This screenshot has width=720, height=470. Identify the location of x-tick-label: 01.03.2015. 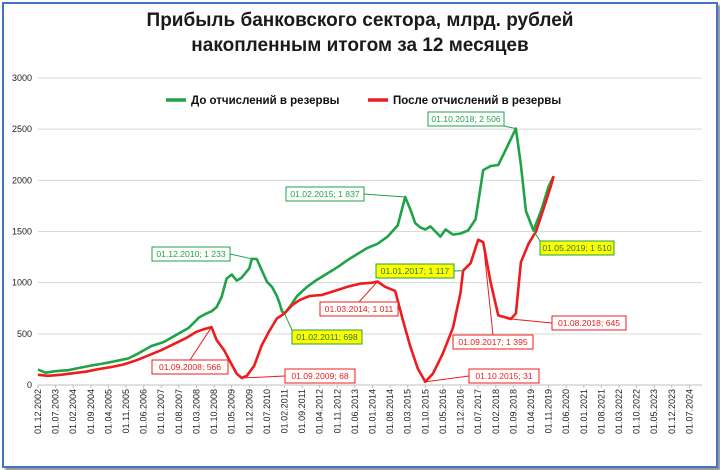
(408, 411).